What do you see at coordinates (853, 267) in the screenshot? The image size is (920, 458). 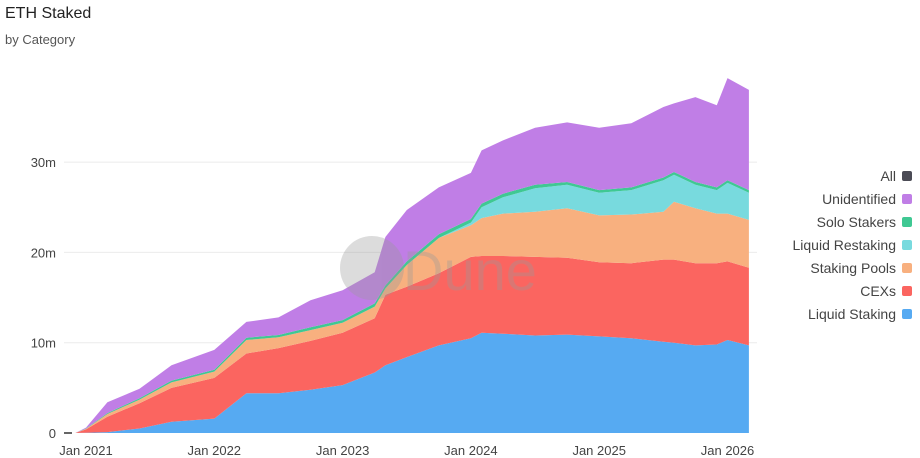 I see `legend-label: Staking Pools` at bounding box center [853, 267].